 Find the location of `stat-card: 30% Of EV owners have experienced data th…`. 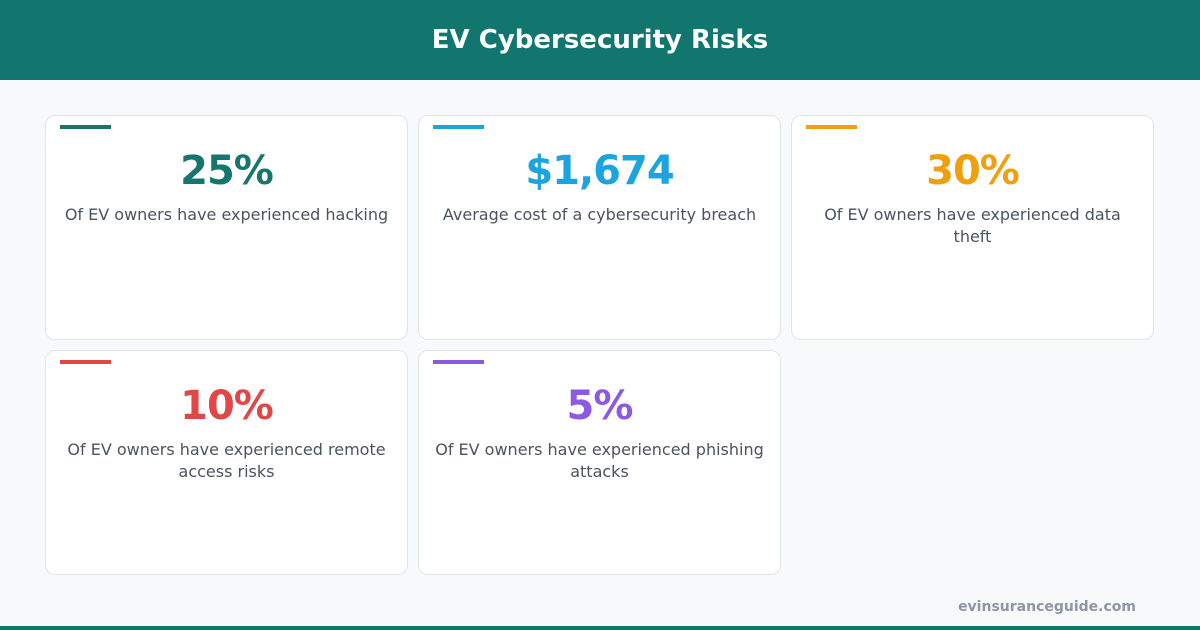

stat-card: 30% Of EV owners have experienced data th… is located at coordinates (972, 227).